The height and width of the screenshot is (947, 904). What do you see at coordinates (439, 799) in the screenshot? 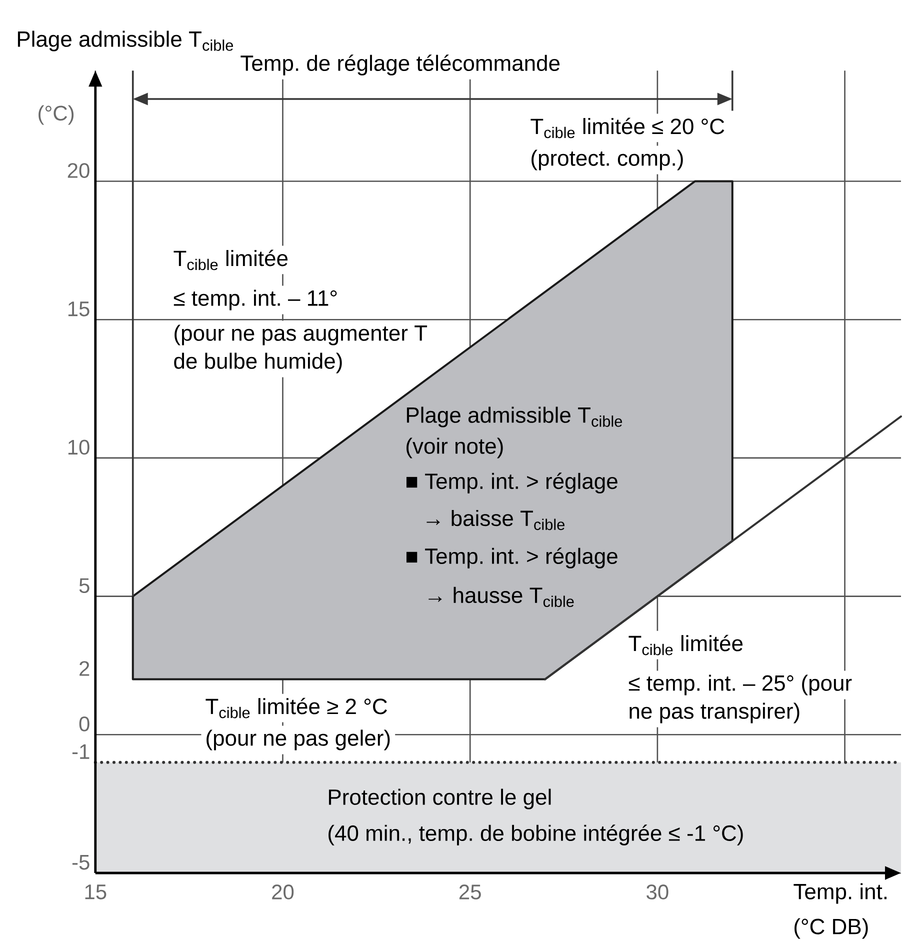
I see `band-label: Protection contre le gel` at bounding box center [439, 799].